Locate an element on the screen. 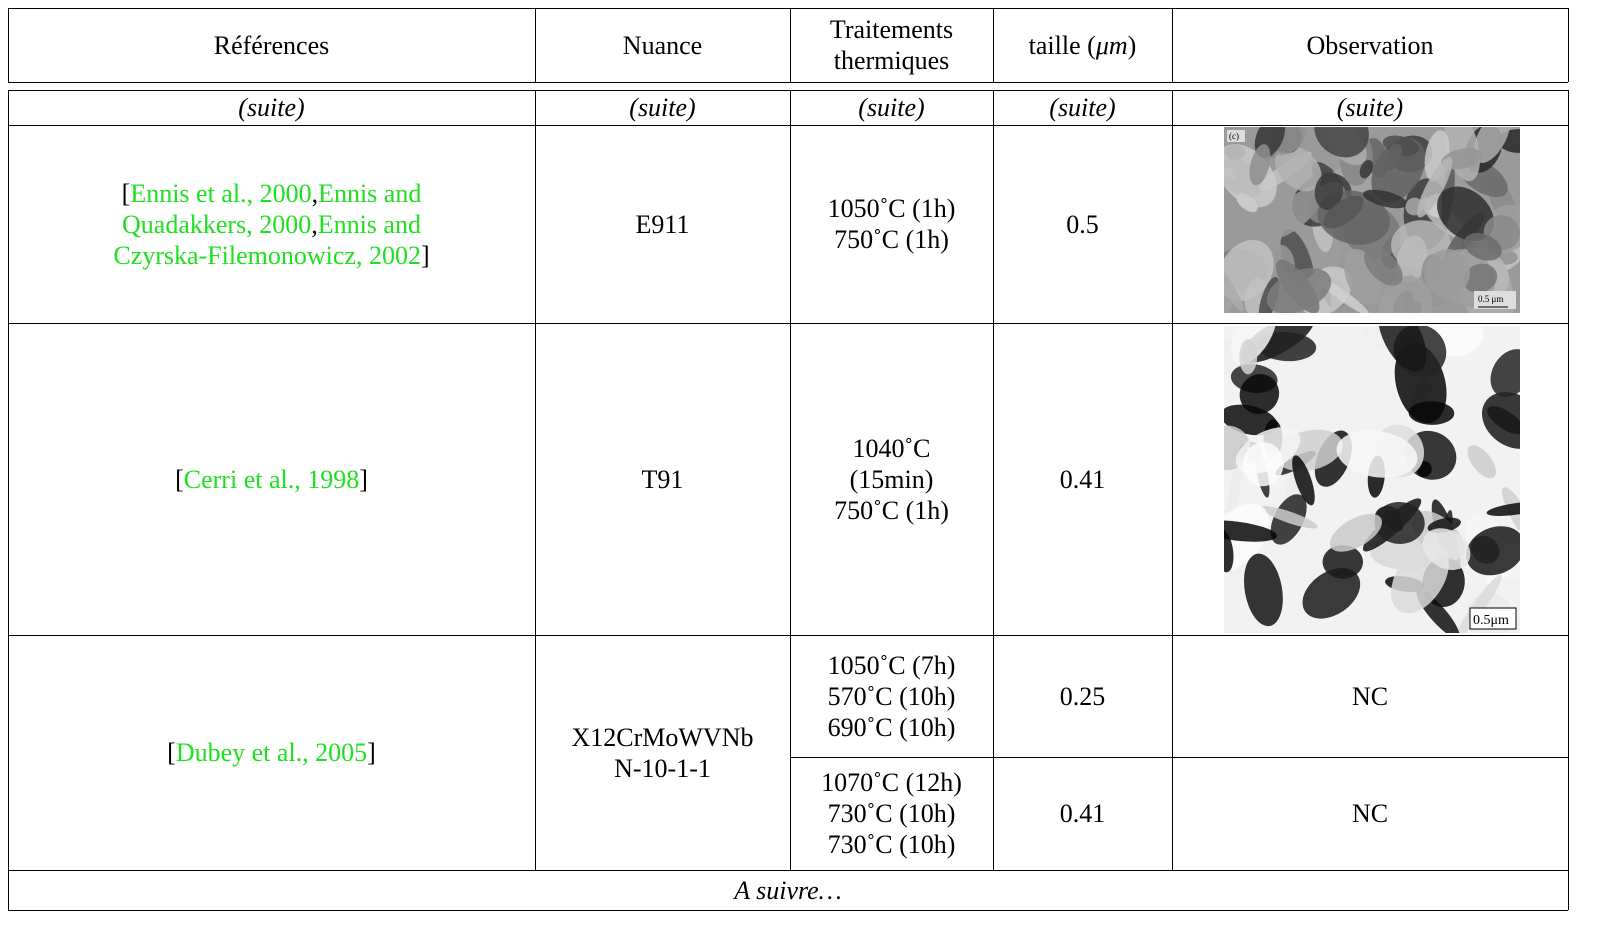 This screenshot has width=1605, height=930. size-cell: 0.41 is located at coordinates (1082, 813).